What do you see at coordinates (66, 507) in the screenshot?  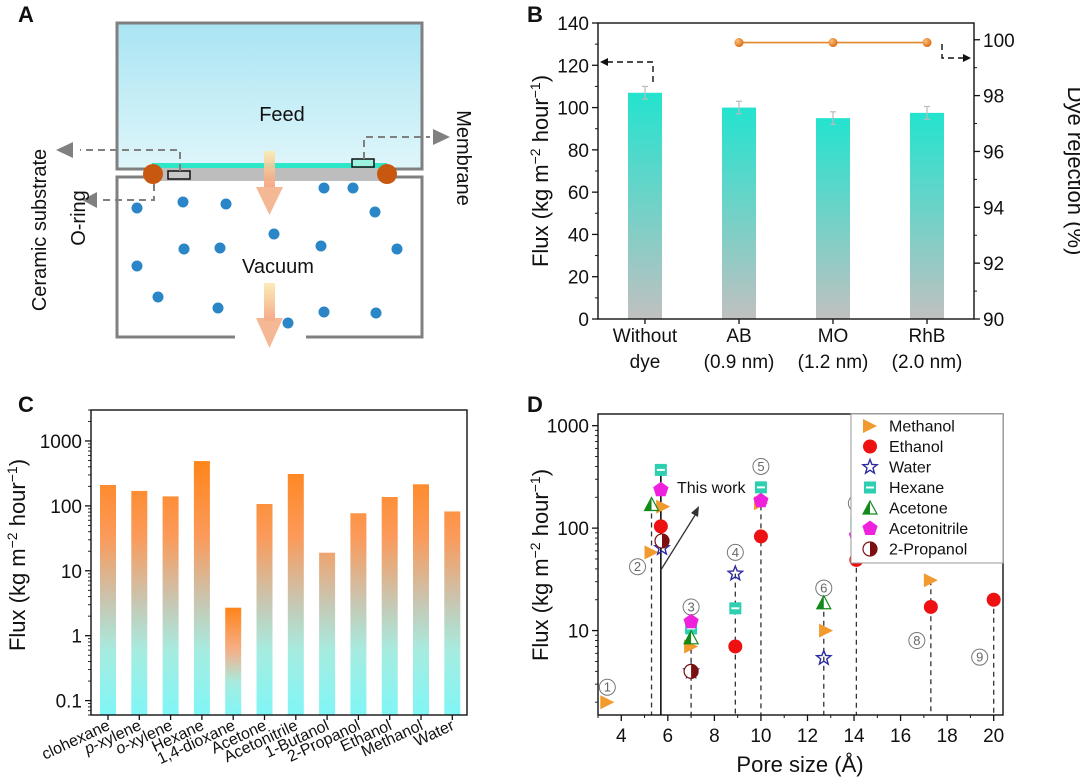 I see `c-y-tick-label: 100` at bounding box center [66, 507].